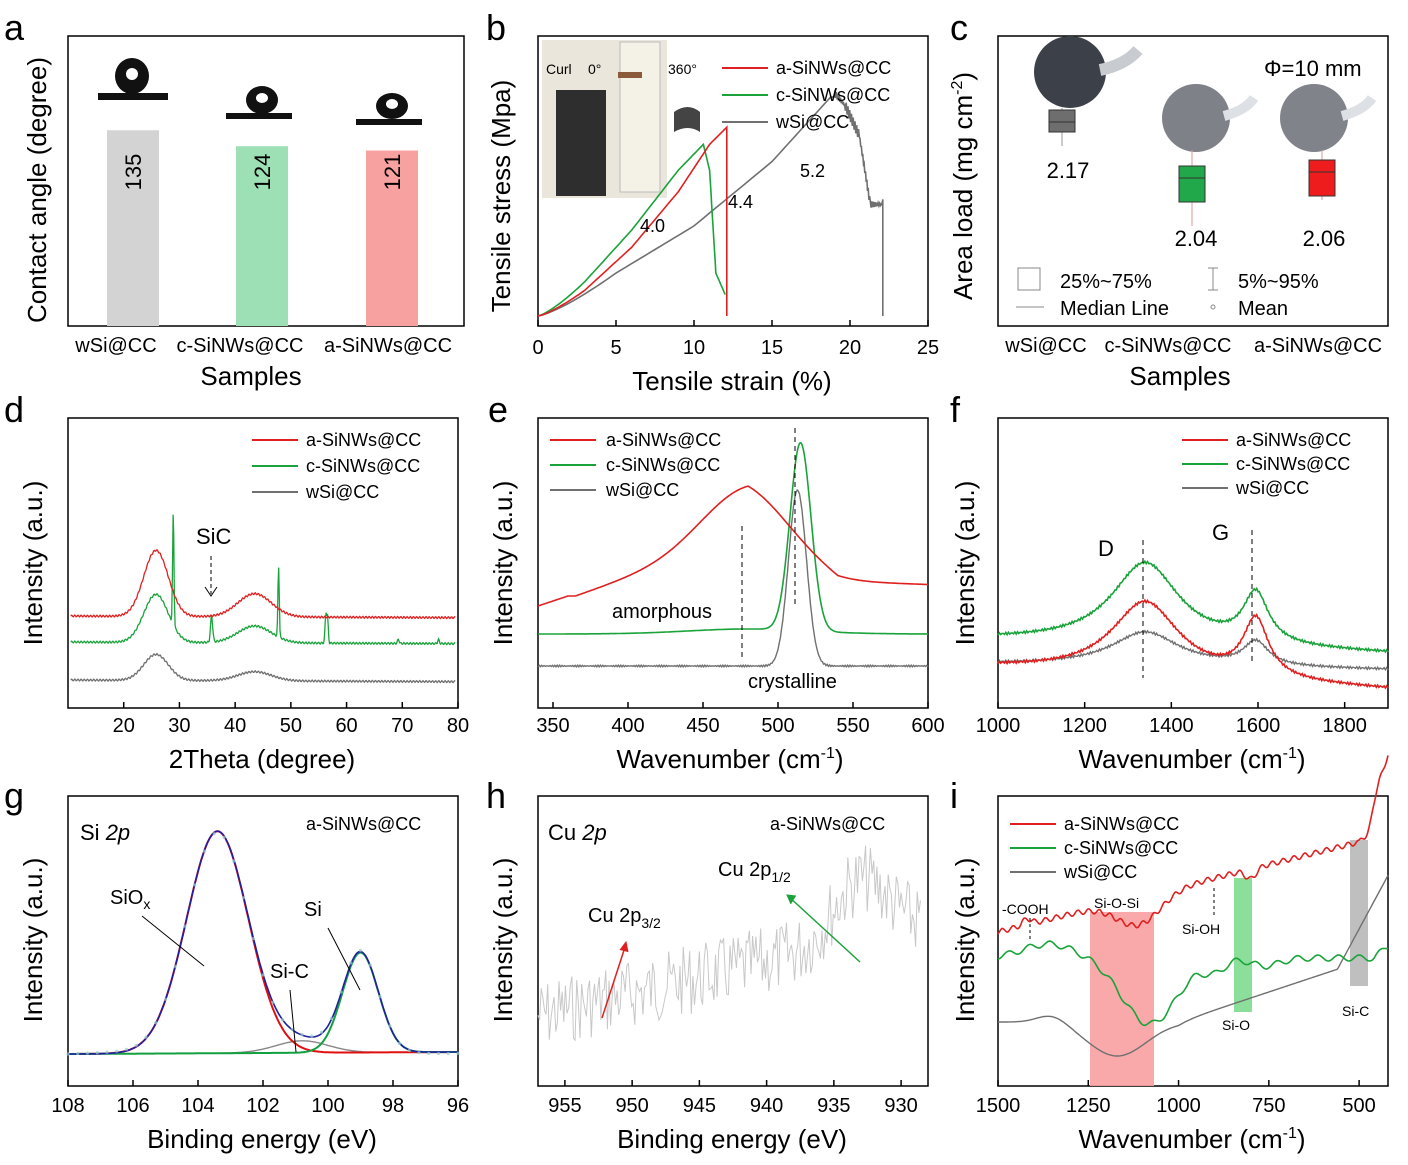  What do you see at coordinates (344, 959) in the screenshot?
I see `si-arrow` at bounding box center [344, 959].